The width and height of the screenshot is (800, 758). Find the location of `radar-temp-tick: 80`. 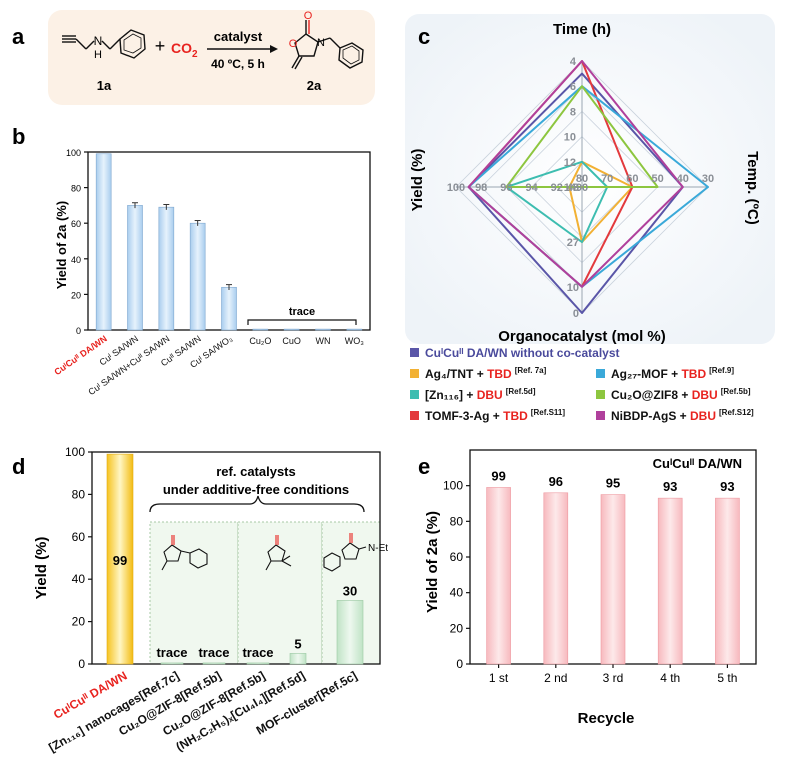

radar-temp-tick: 80 is located at coordinates (582, 179).